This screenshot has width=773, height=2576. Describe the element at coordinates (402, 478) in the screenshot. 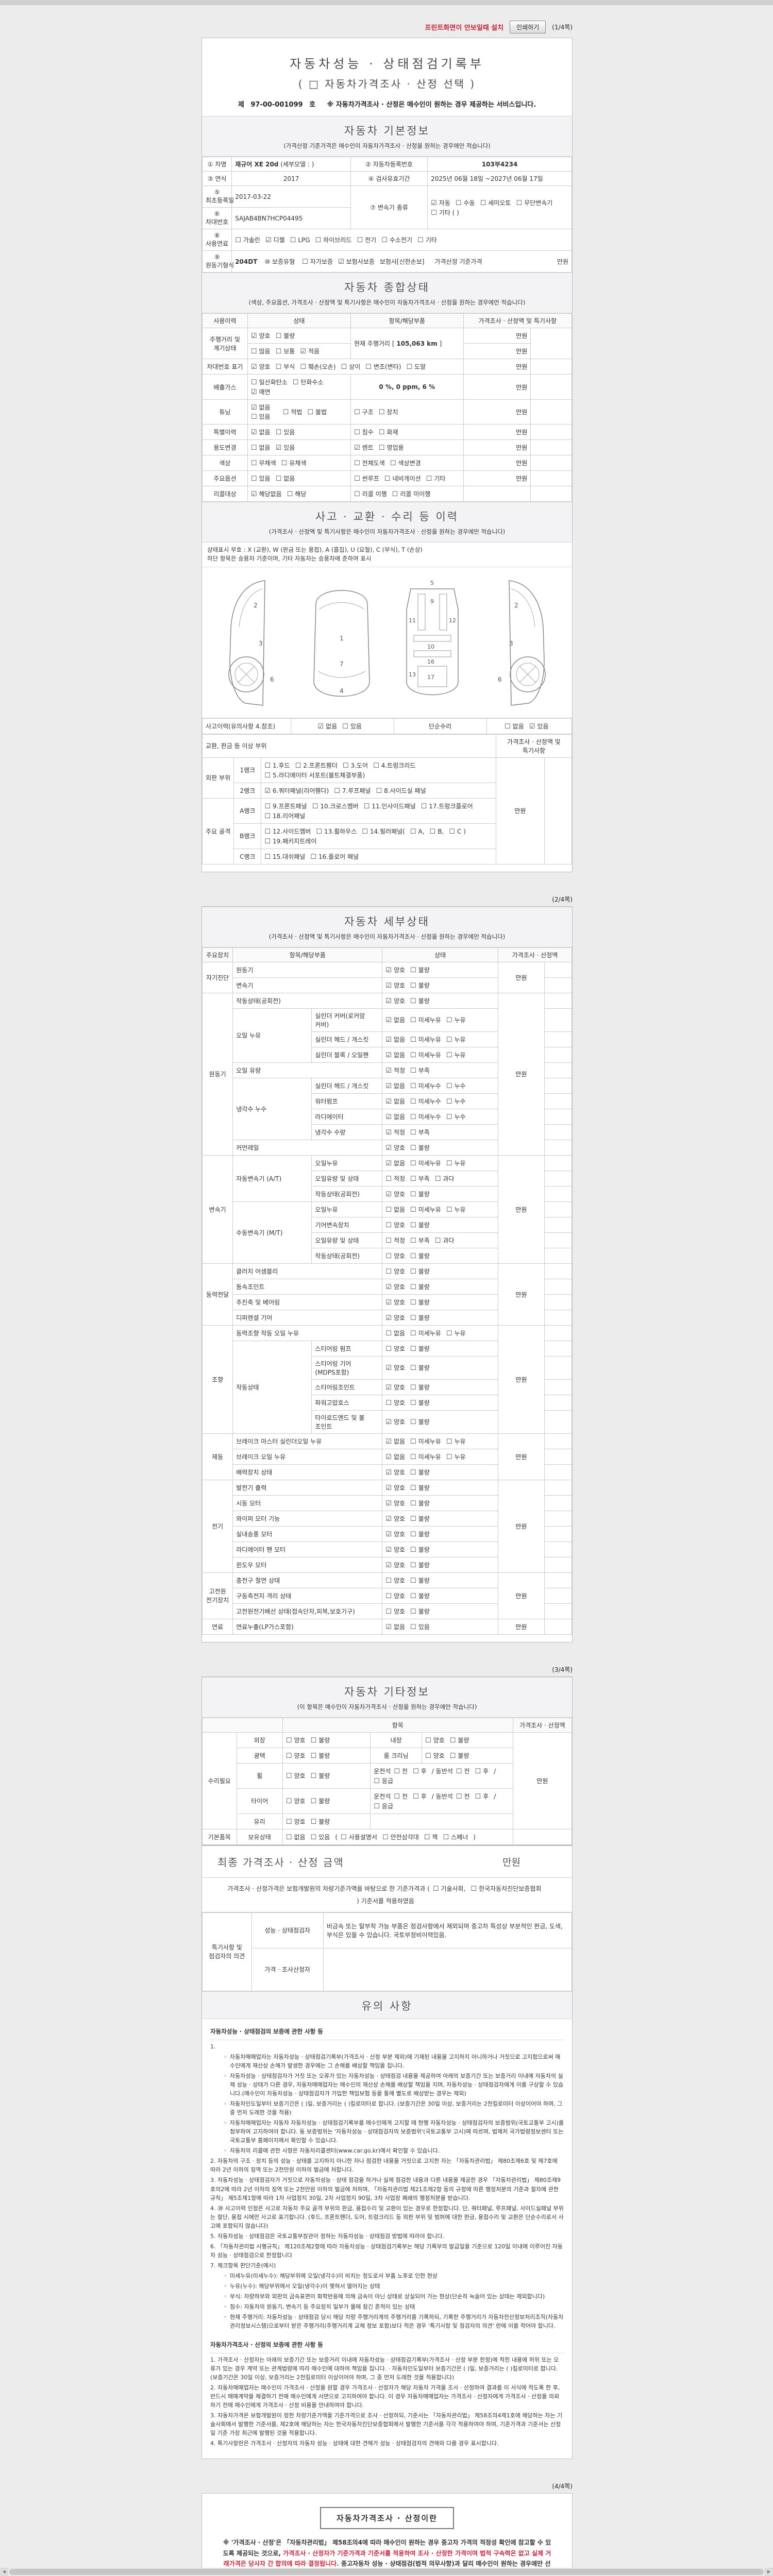

I see `checkbox-unchecked: ☐ 네비게이션` at that location.